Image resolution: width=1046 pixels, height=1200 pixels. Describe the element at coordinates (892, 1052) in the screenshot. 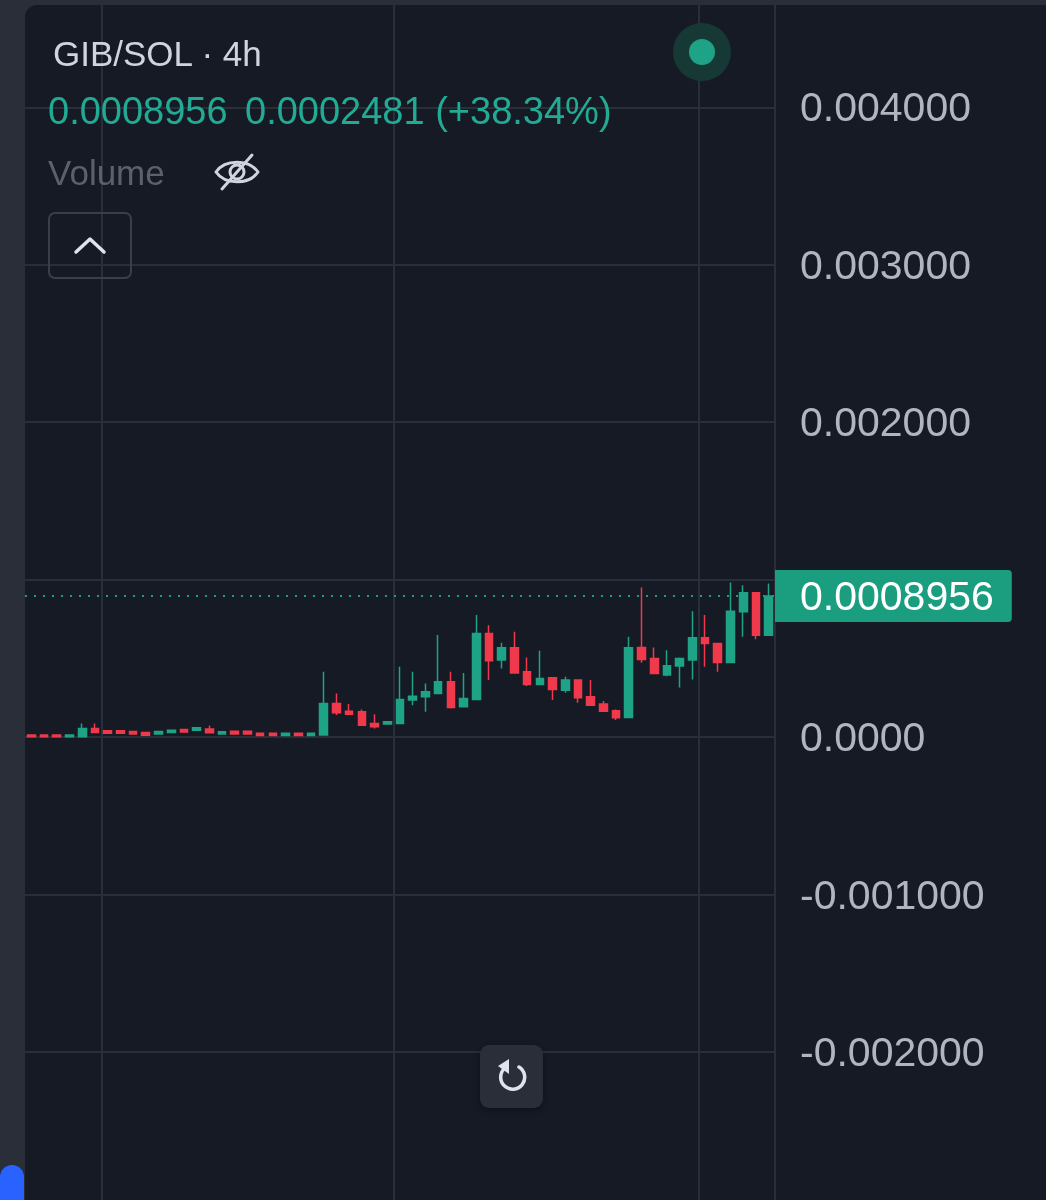

I see `y-tick-label: -0.002000` at that location.